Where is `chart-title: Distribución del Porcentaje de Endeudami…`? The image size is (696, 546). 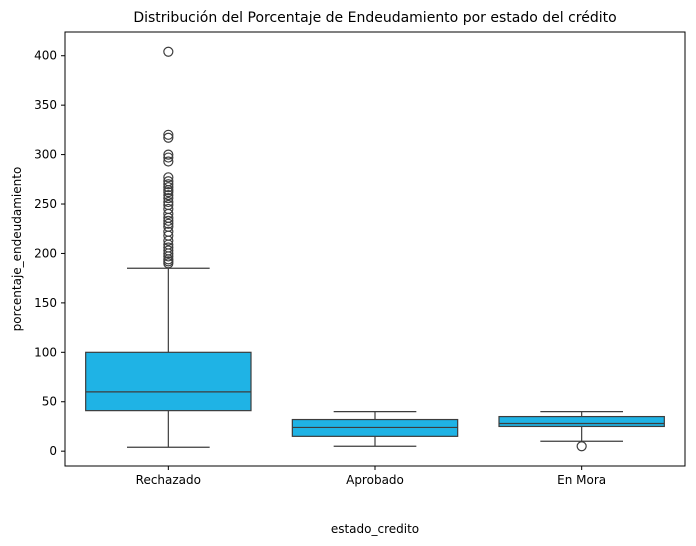 chart-title: Distribución del Porcentaje de Endeudami… is located at coordinates (374, 18).